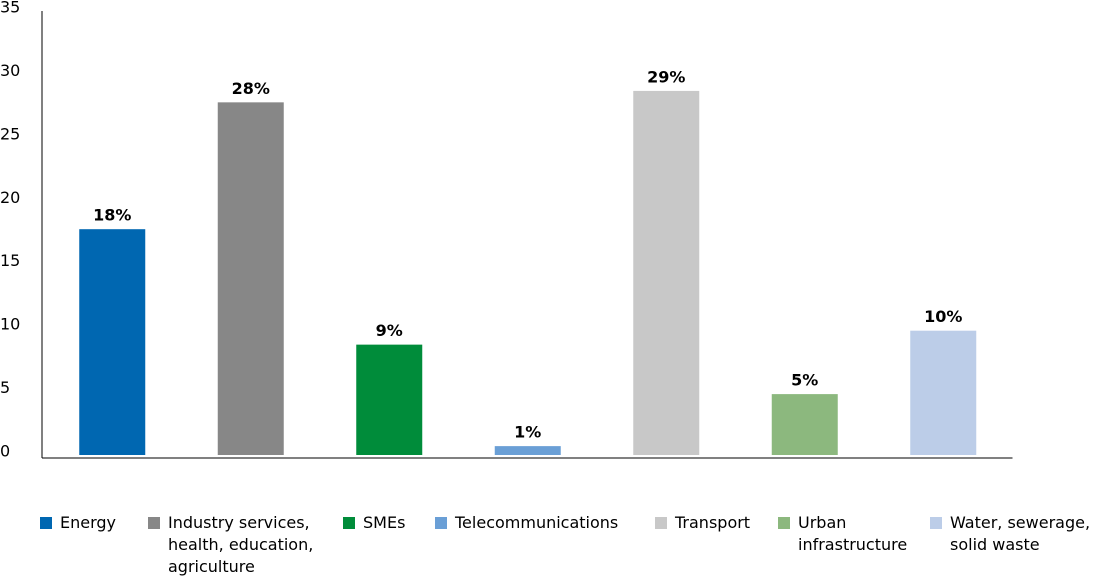 This screenshot has width=1112, height=583. What do you see at coordinates (10, 260) in the screenshot?
I see `y-tick-label: 15` at bounding box center [10, 260].